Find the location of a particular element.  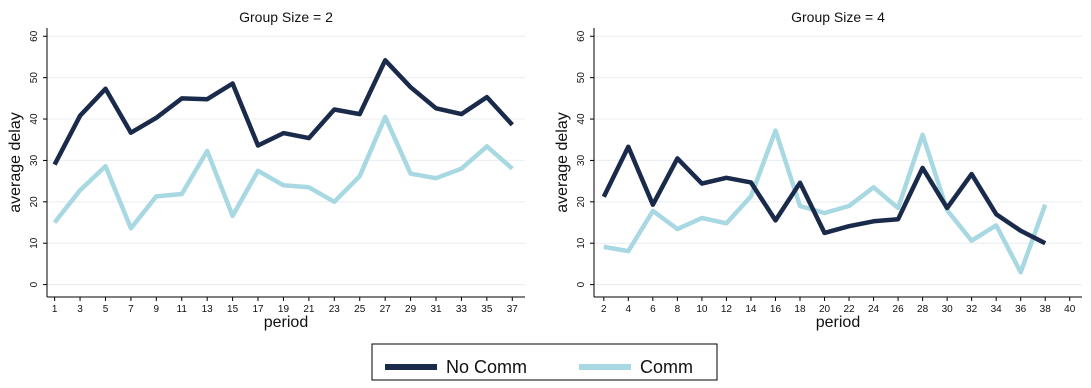

x-tick-label: 25 is located at coordinates (360, 309).